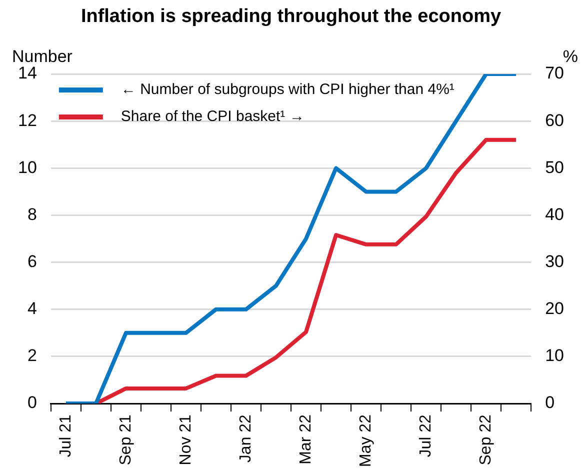 The height and width of the screenshot is (472, 582). I want to click on y2-tick-label: 50, so click(554, 167).